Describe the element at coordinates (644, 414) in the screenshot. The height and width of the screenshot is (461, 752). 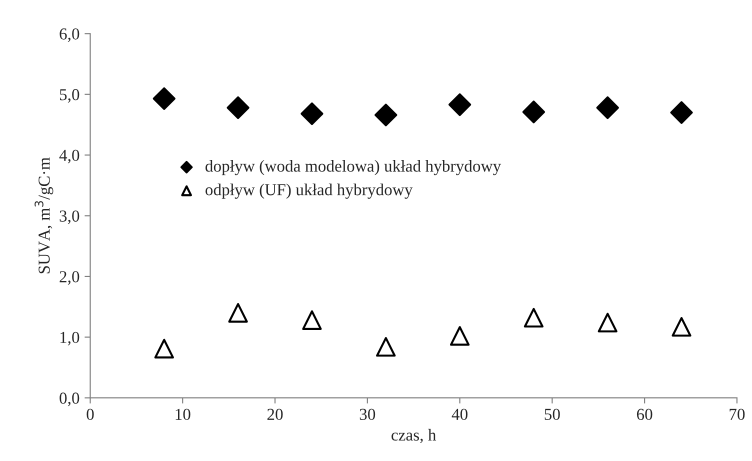
I see `x-tick-label: 60` at that location.